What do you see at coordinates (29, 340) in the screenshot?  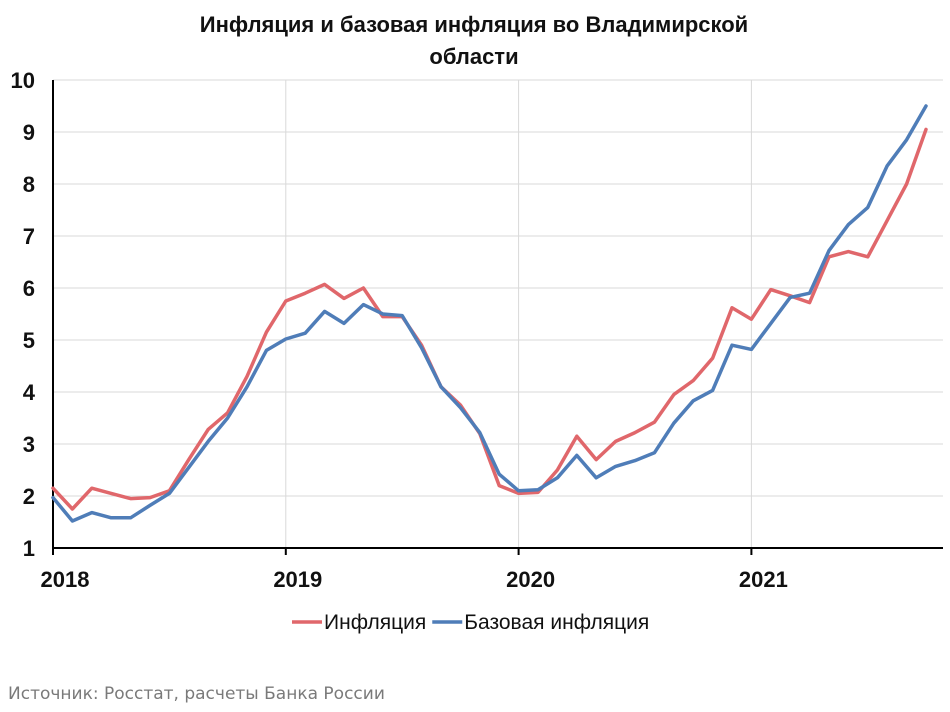 I see `y-tick-label: 5` at bounding box center [29, 340].